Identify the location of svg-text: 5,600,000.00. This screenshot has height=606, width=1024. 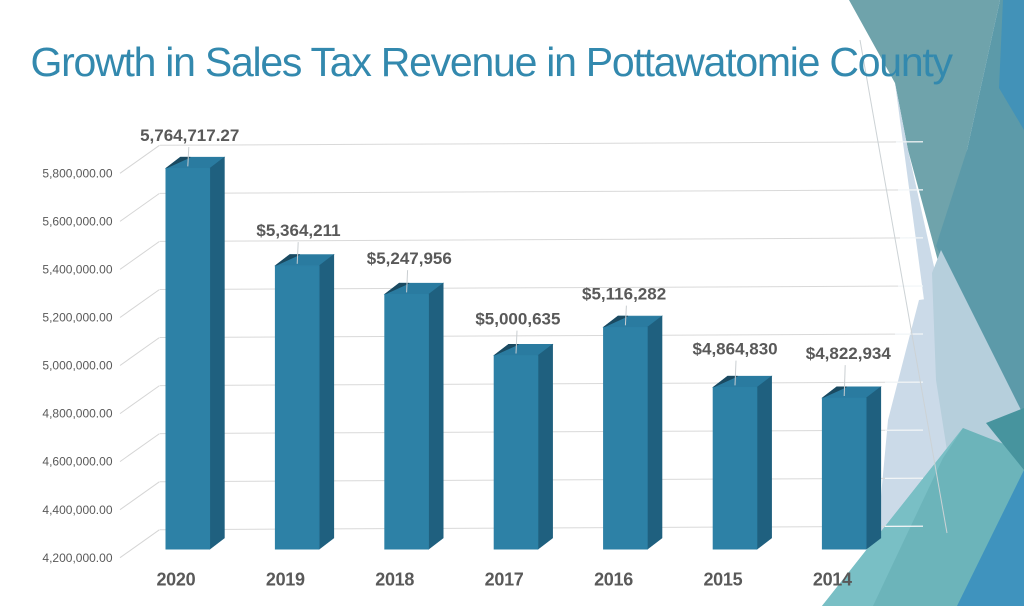
(77, 222).